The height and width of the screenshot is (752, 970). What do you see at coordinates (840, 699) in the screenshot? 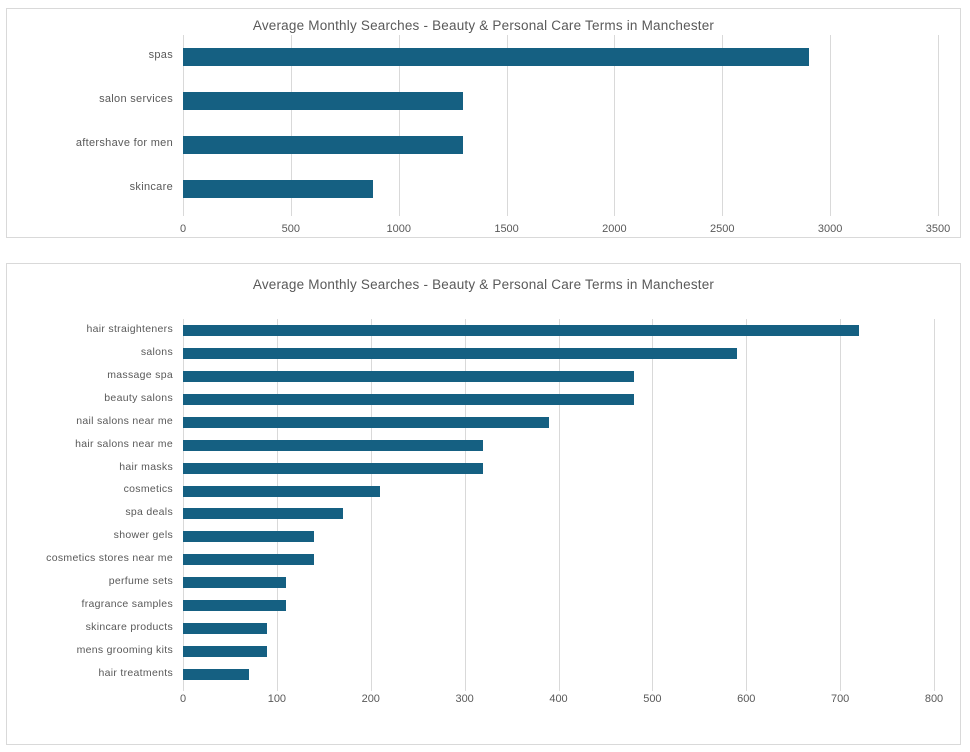
I see `x-tick-label: 700` at bounding box center [840, 699].